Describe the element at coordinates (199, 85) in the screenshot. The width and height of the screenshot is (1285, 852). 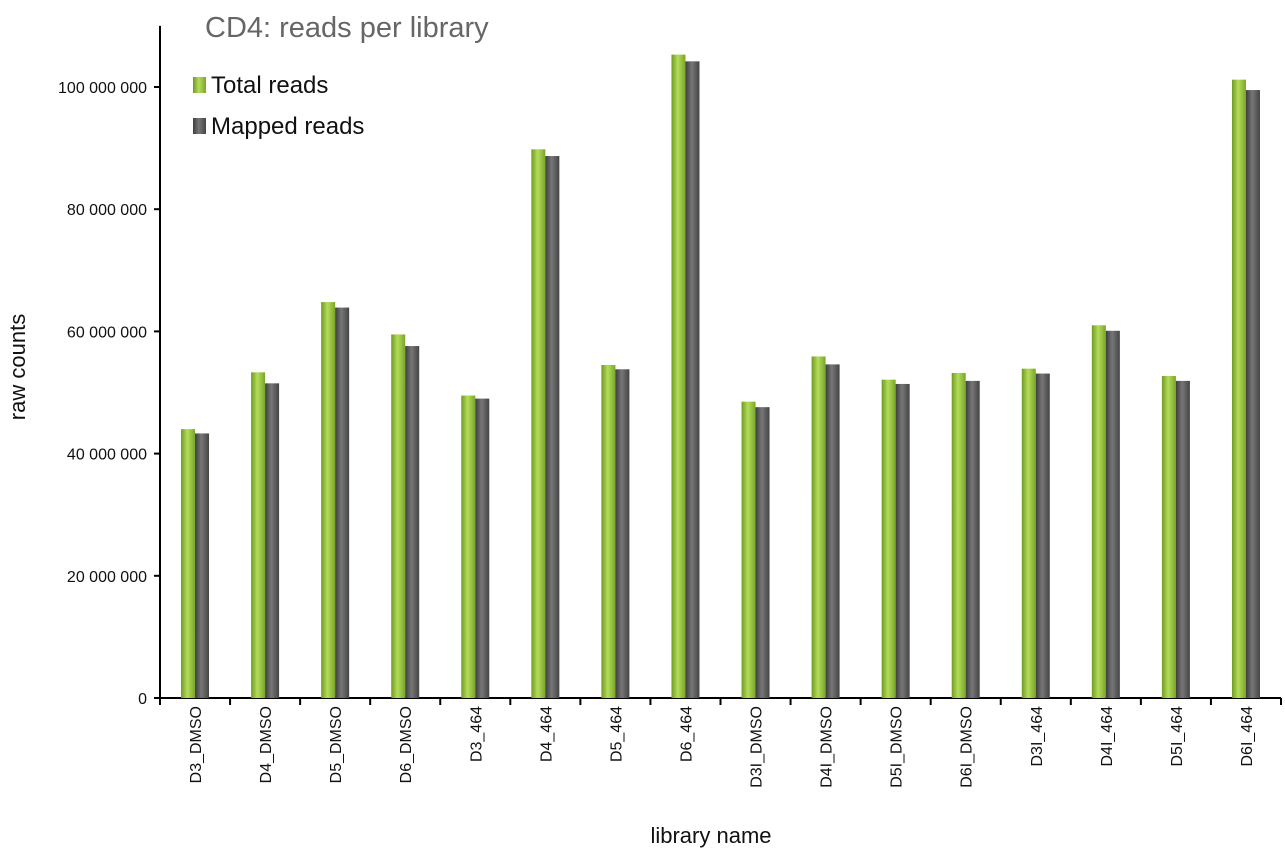
I see `legend-swatch-total-reads` at that location.